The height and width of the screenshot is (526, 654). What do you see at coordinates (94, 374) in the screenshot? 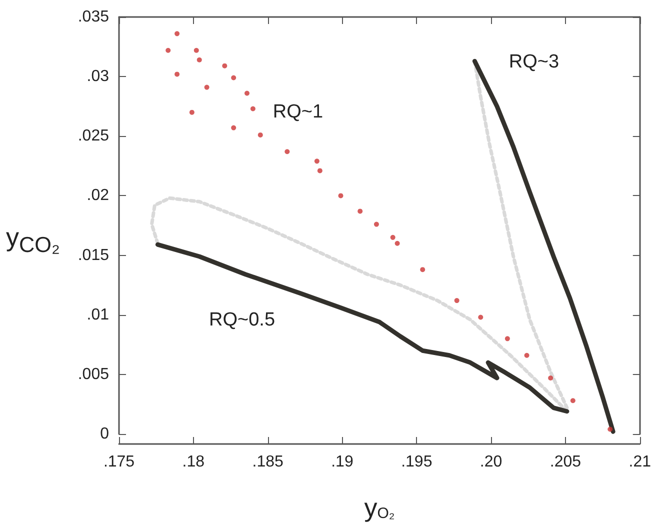
I see `y-tick-label: .005` at bounding box center [94, 374].